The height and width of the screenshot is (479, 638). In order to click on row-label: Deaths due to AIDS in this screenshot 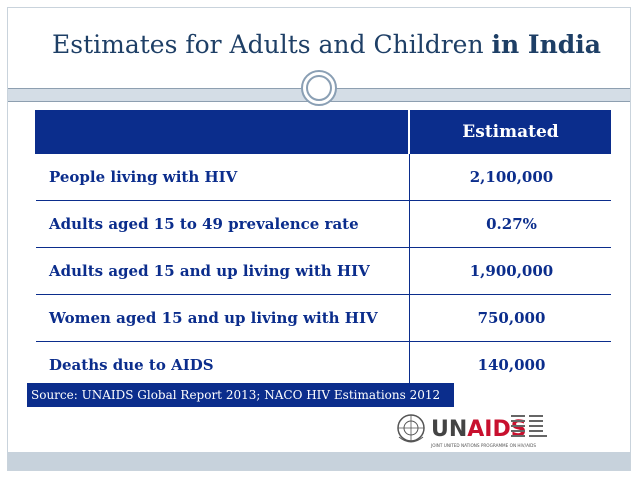, I will do `click(131, 365)`.